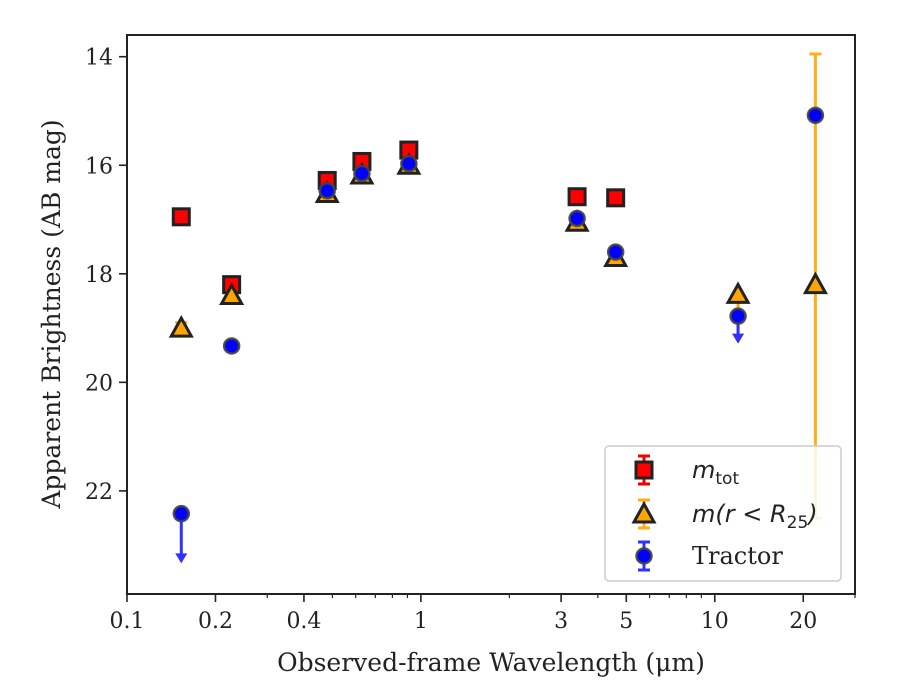 This screenshot has width=900, height=700. What do you see at coordinates (303, 621) in the screenshot?
I see `x-tick-label: 0.4` at bounding box center [303, 621].